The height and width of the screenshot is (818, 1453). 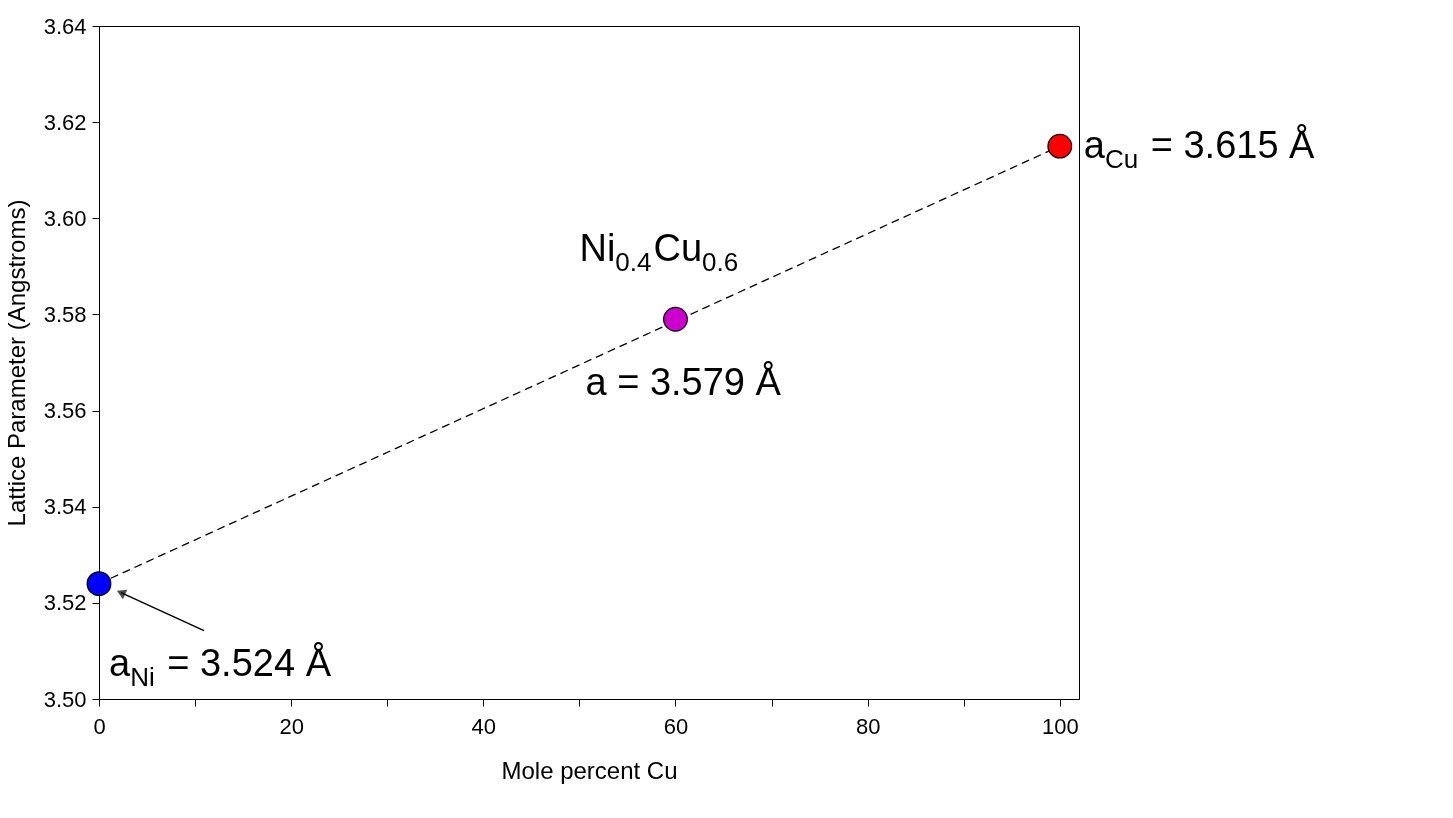 I want to click on y-tick-label: 3.62, so click(x=65, y=122).